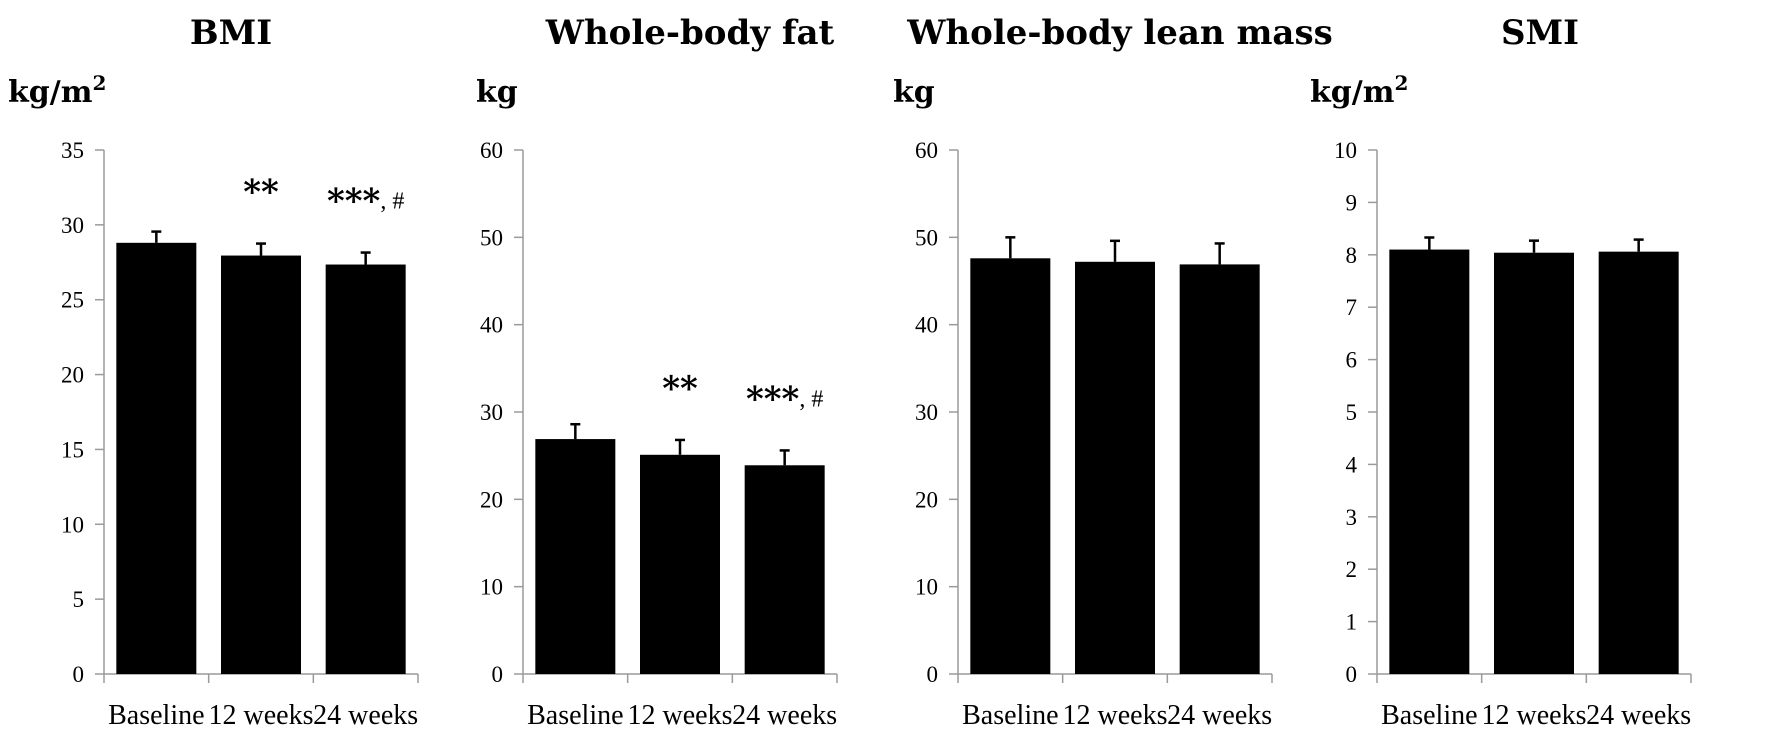 The width and height of the screenshot is (1772, 742). What do you see at coordinates (231, 33) in the screenshot?
I see `chart-title: BMI` at bounding box center [231, 33].